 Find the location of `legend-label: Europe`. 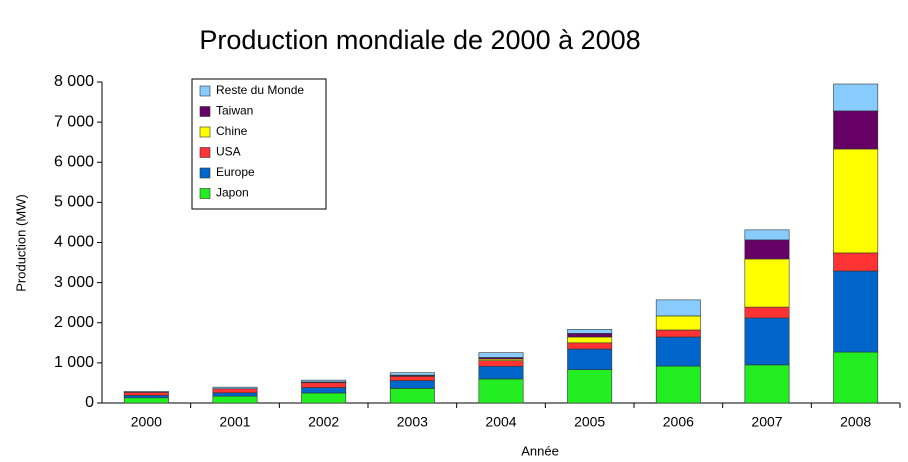

legend-label: Europe is located at coordinates (235, 172).